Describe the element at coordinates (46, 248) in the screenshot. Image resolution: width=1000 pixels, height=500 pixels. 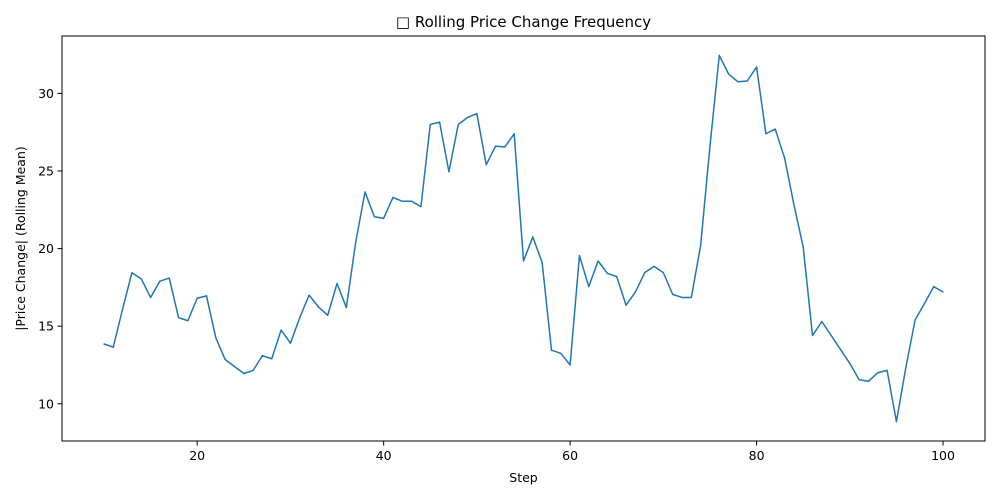
I see `y-tick-label: 20` at that location.